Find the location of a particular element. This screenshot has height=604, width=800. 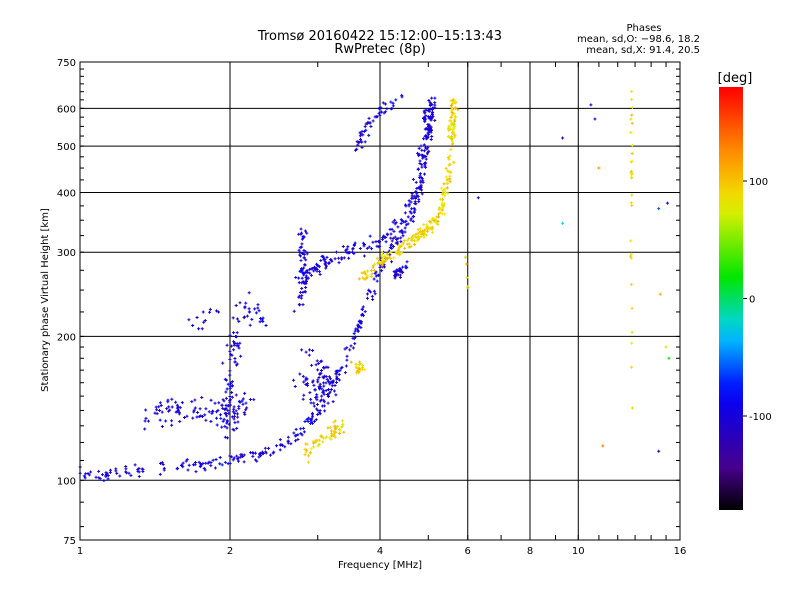

x-tick-label: 6 is located at coordinates (468, 551).